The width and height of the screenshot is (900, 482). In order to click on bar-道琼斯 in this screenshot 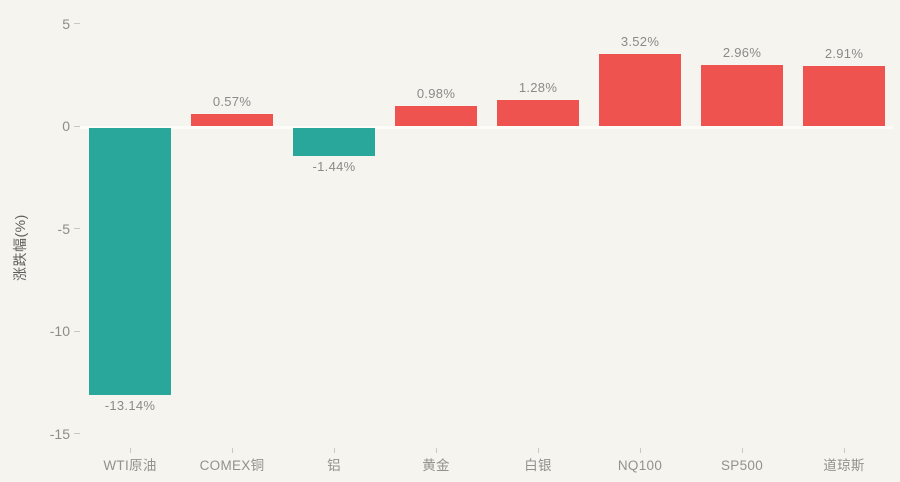, I will do `click(844, 96)`.